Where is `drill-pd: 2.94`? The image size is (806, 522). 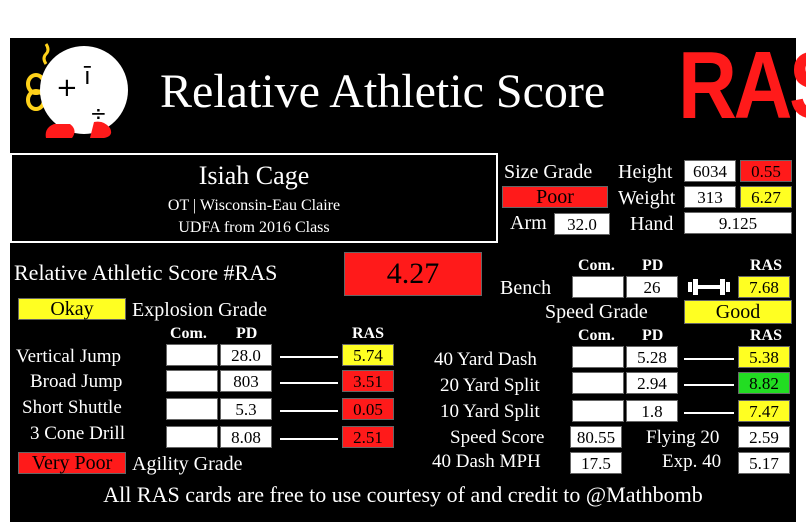 drill-pd: 2.94 is located at coordinates (652, 383).